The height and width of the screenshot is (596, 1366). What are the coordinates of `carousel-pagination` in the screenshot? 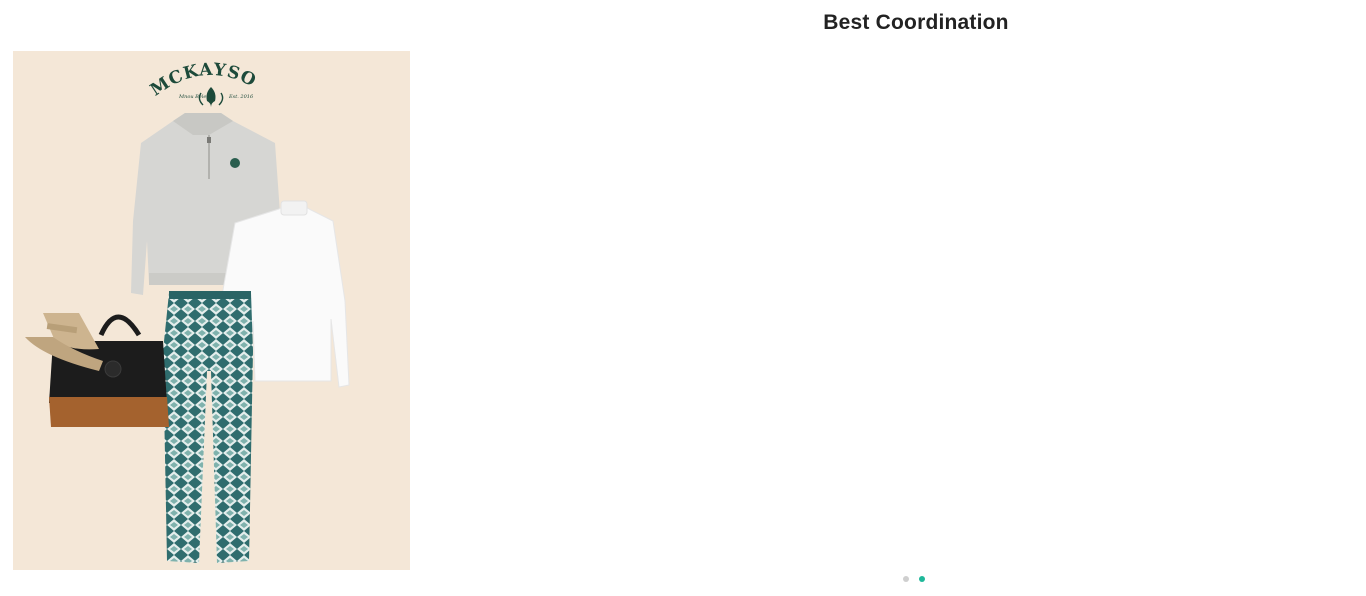 It's located at (914, 579).